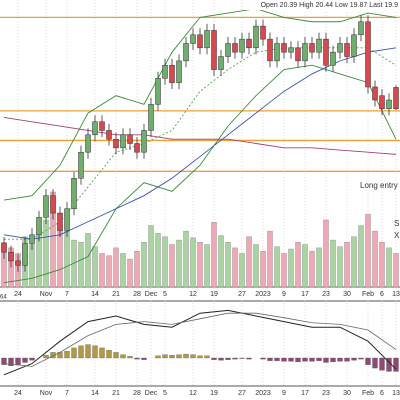  Describe the element at coordinates (18, 393) in the screenshot. I see `x-tick-label: 24` at that location.